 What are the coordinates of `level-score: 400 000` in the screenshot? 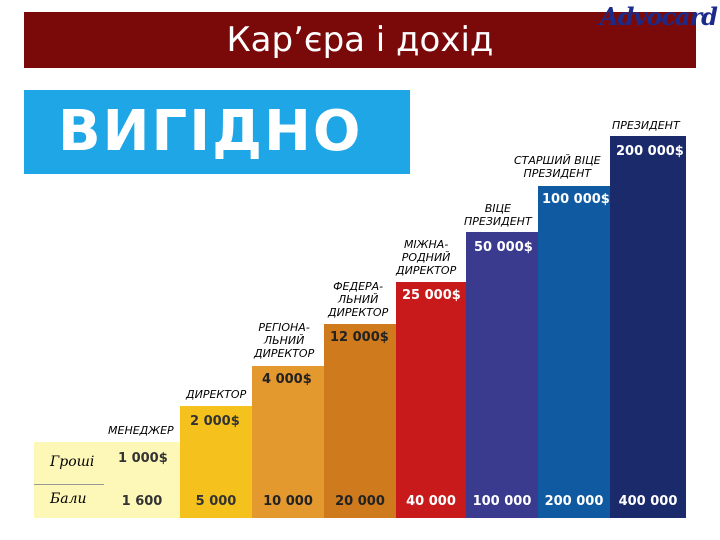 It's located at (648, 501).